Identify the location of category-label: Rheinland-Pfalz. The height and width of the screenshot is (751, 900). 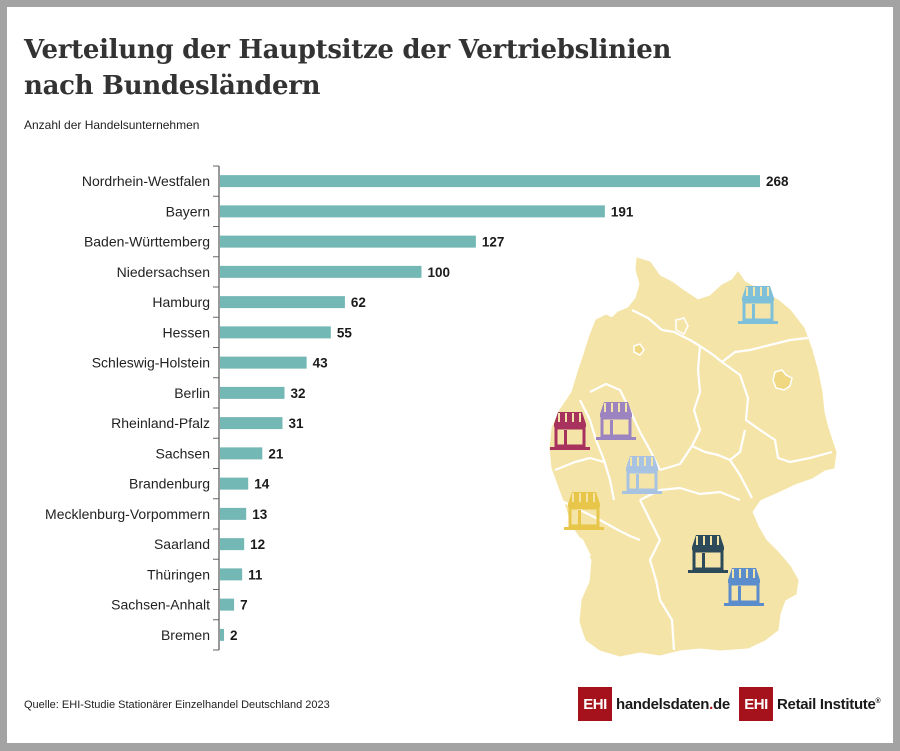
(160, 423).